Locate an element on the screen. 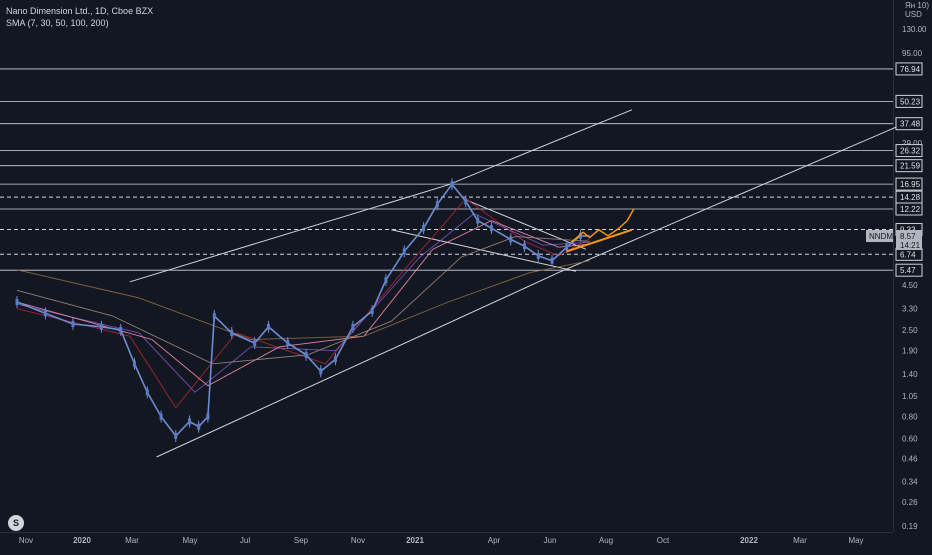  level-label: 26.32 is located at coordinates (910, 151).